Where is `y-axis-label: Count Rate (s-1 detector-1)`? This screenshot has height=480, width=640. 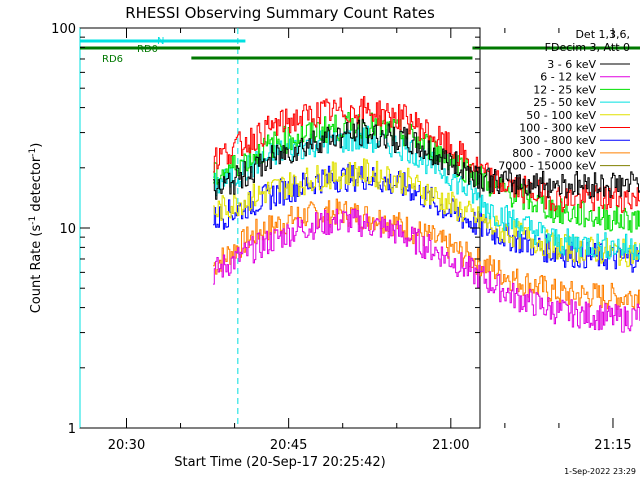 y-axis-label: Count Rate (s-1 detector-1) is located at coordinates (36, 228).